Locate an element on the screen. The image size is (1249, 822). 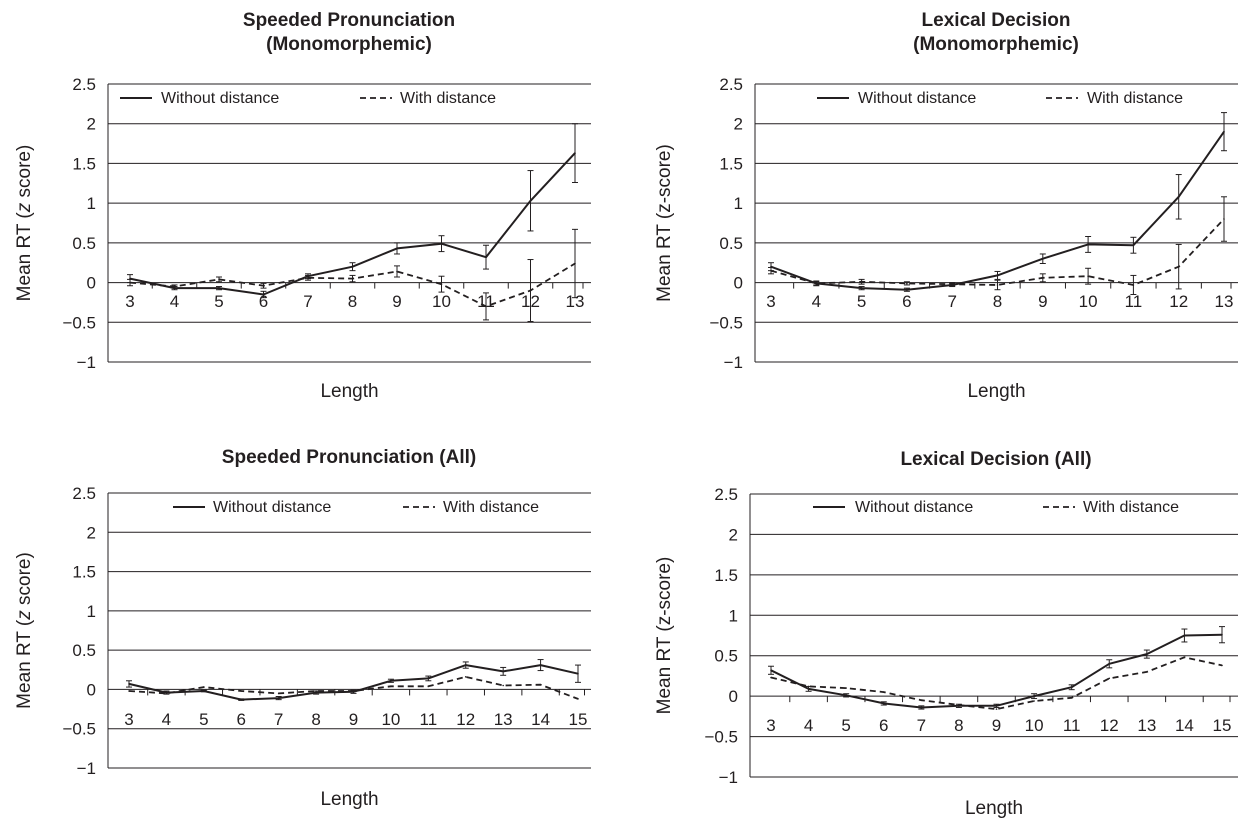
y-tick-label: 0.5 is located at coordinates (731, 243).